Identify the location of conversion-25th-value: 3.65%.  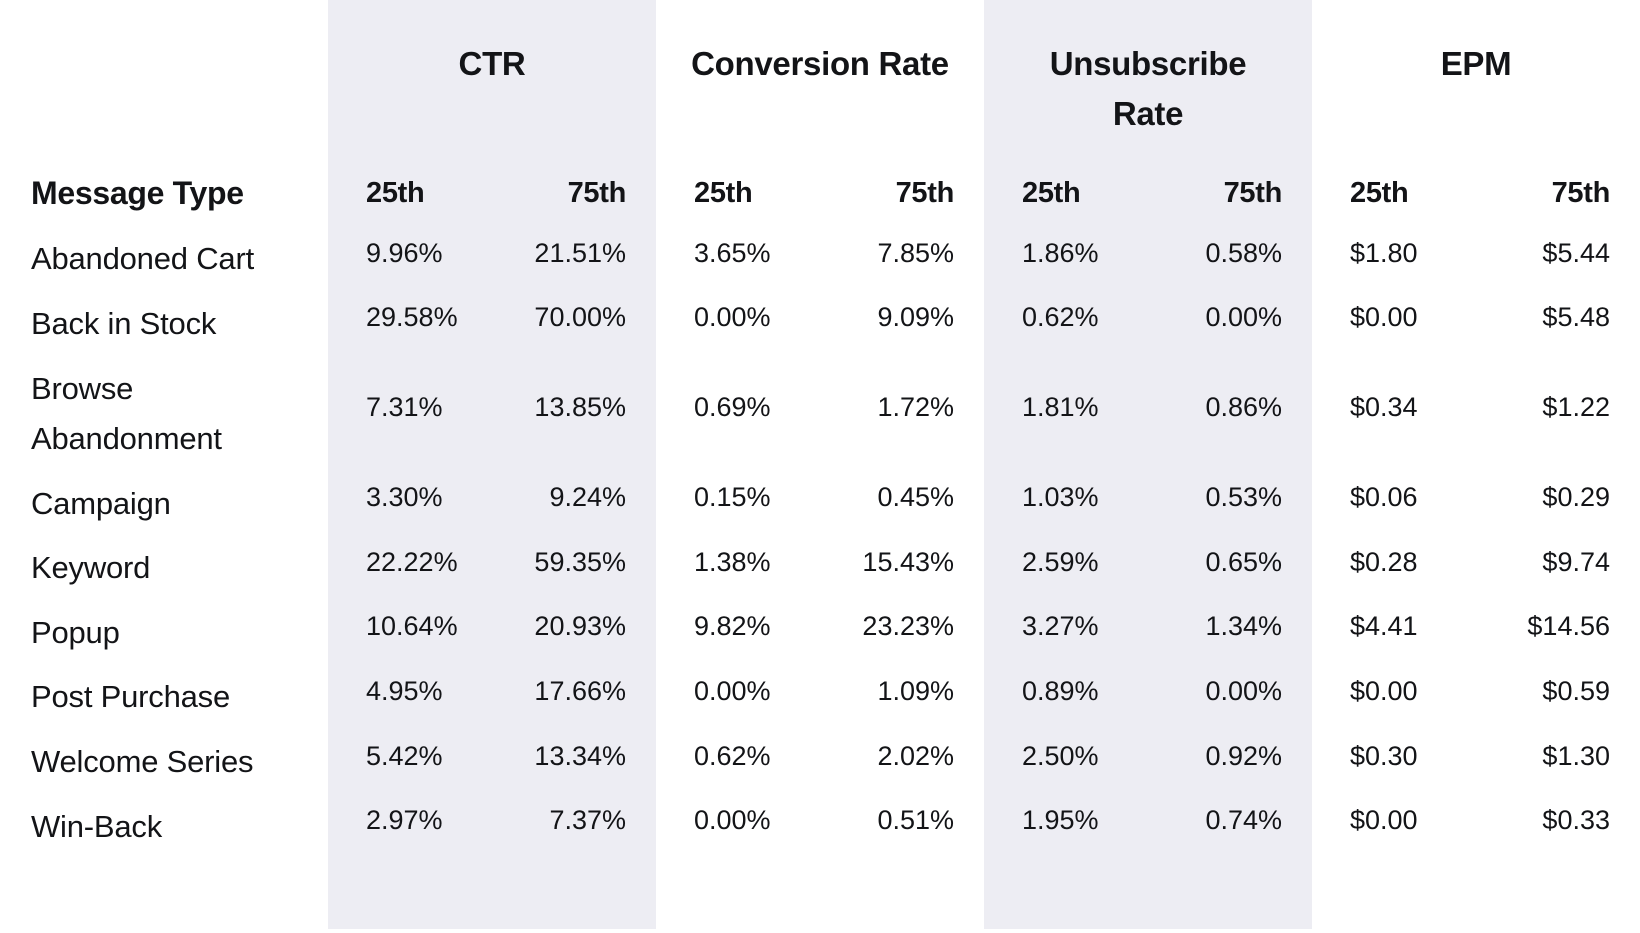
(732, 252).